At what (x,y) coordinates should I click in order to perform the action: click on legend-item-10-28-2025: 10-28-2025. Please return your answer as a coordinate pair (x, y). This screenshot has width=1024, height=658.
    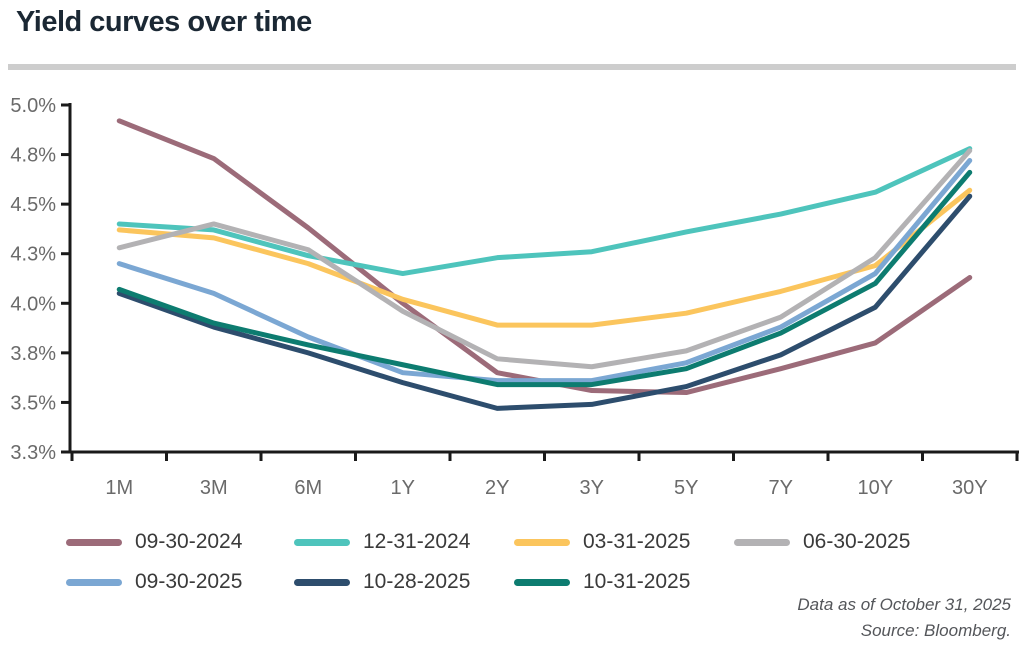
    Looking at the image, I should click on (382, 582).